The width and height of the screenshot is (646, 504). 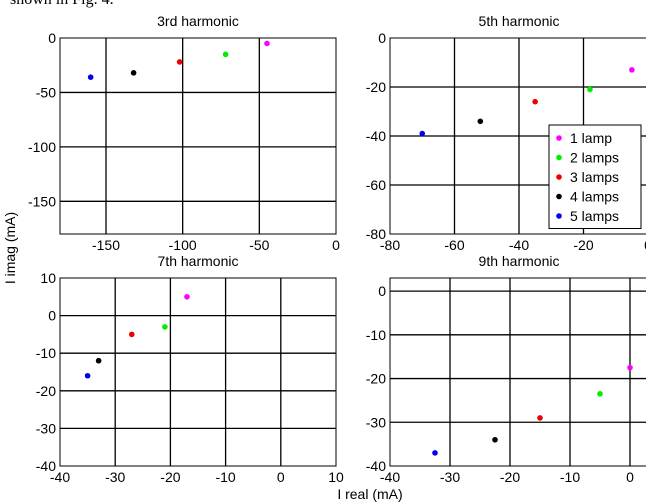 I want to click on panel-4-x-tick-label: -10, so click(x=570, y=477).